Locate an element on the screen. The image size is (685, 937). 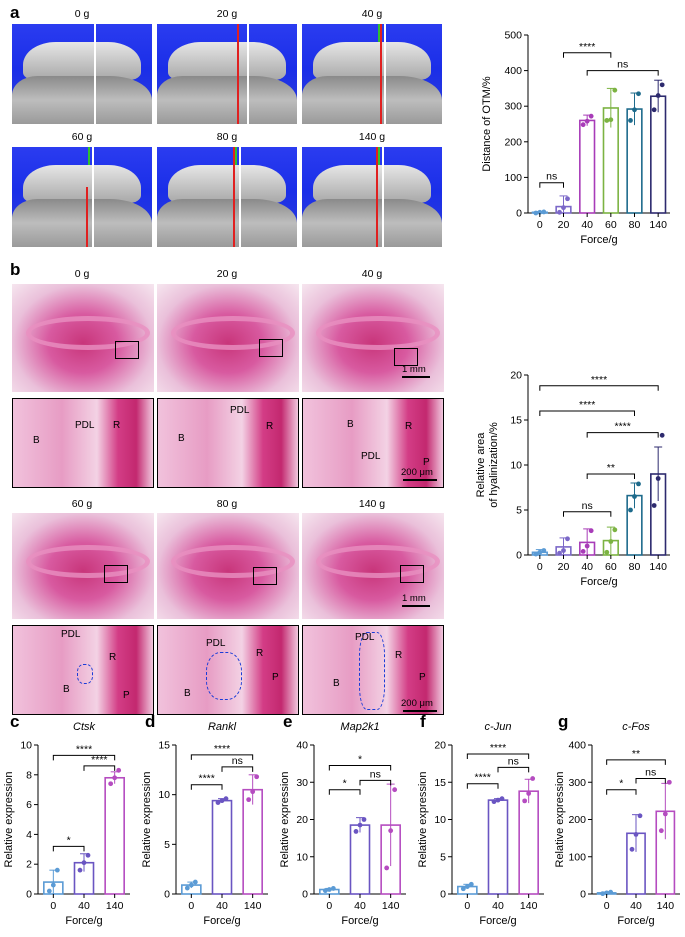
y-tick-label: 8 is located at coordinates (29, 775).